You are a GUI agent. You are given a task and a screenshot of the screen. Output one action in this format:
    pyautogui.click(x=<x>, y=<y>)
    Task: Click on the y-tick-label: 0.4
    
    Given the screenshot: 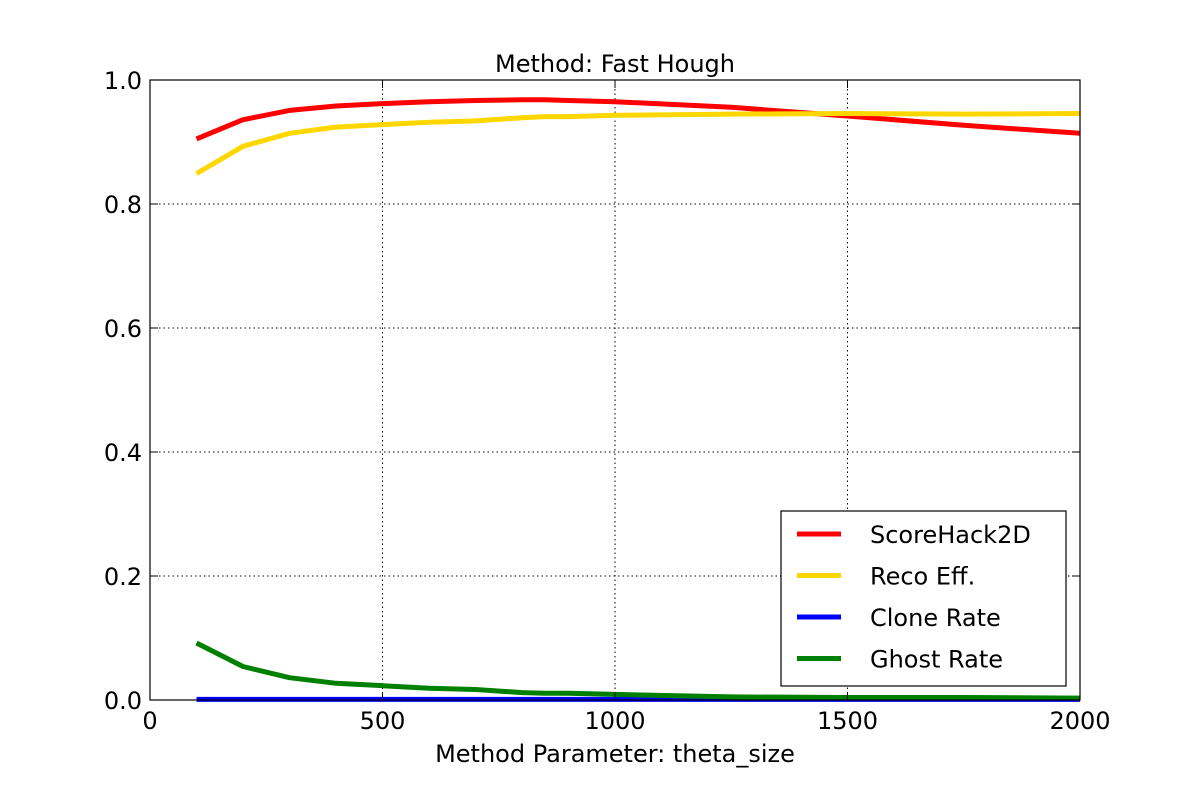 What is the action you would take?
    pyautogui.click(x=123, y=453)
    